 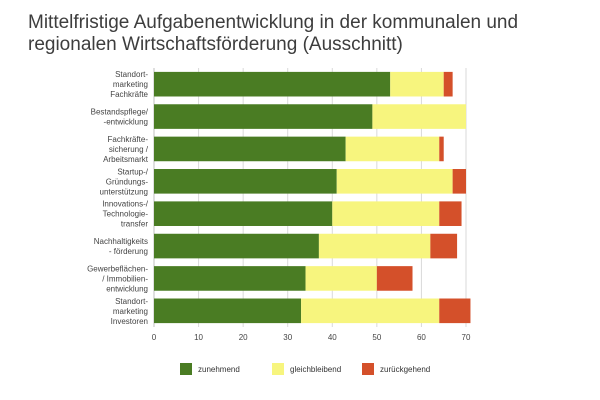 I want to click on x-tick-label: 0, so click(x=154, y=337).